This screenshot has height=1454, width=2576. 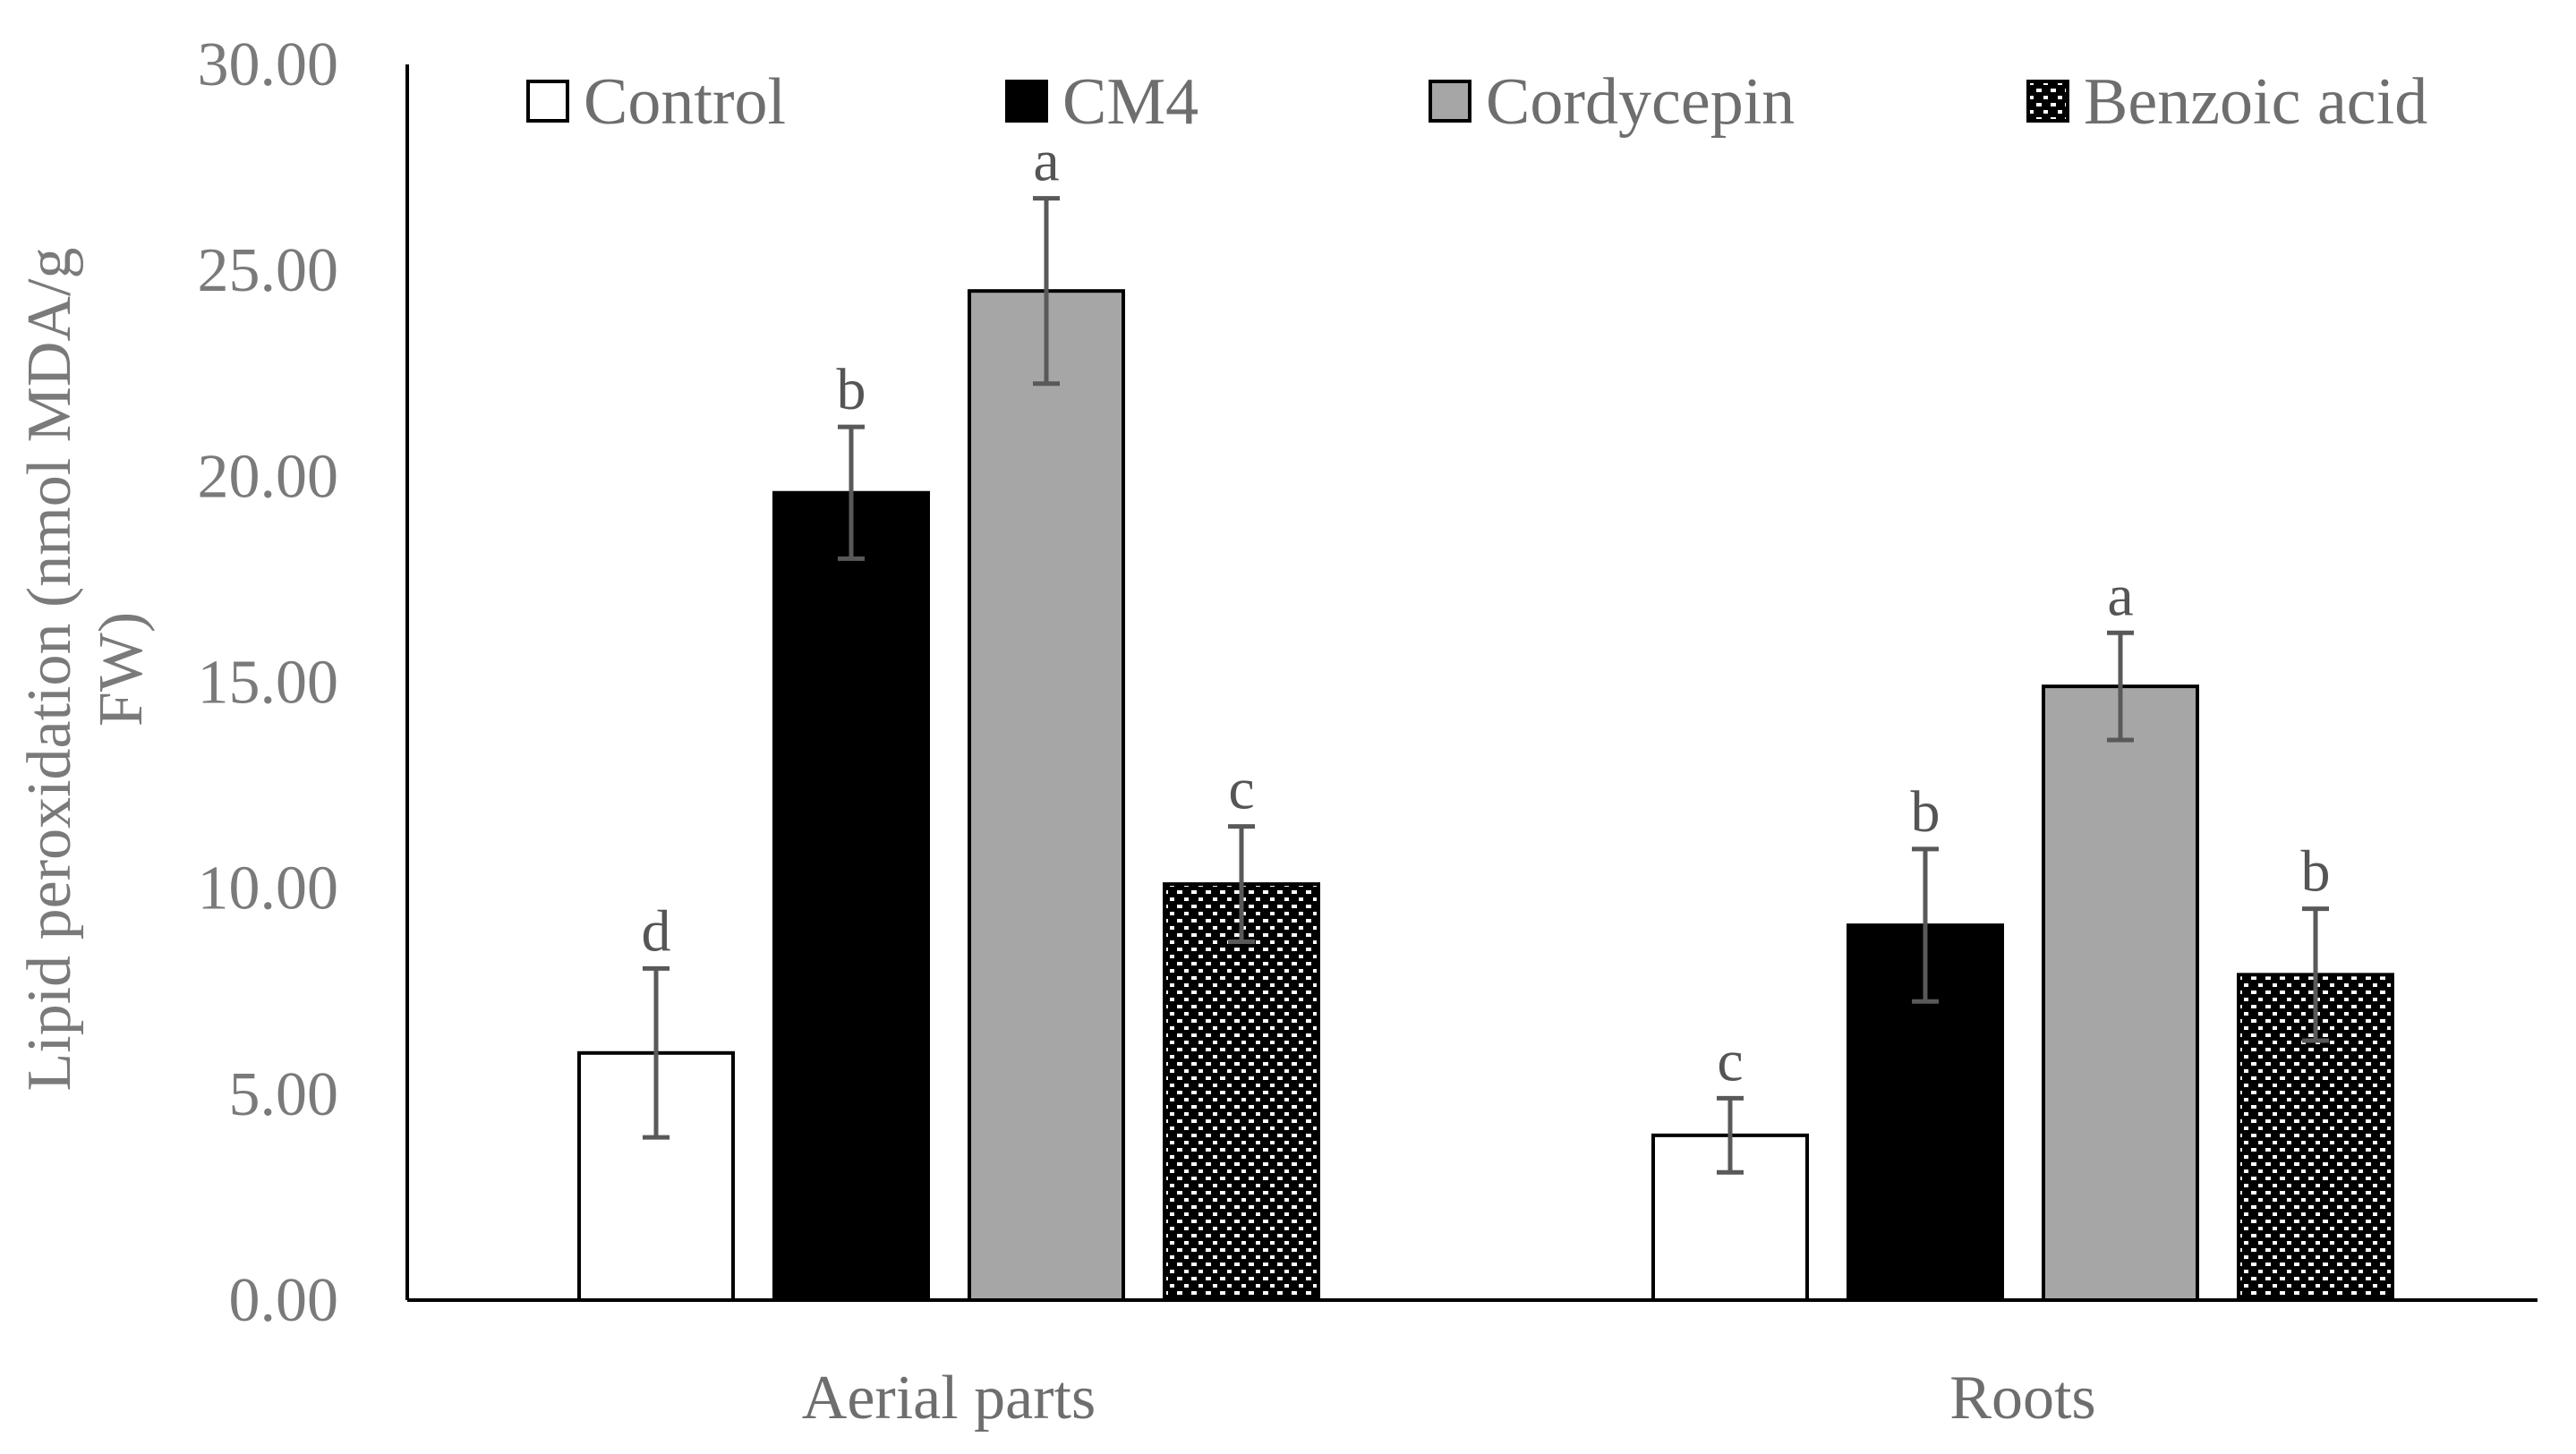 What do you see at coordinates (268, 889) in the screenshot?
I see `y-tick-label: 10.00` at bounding box center [268, 889].